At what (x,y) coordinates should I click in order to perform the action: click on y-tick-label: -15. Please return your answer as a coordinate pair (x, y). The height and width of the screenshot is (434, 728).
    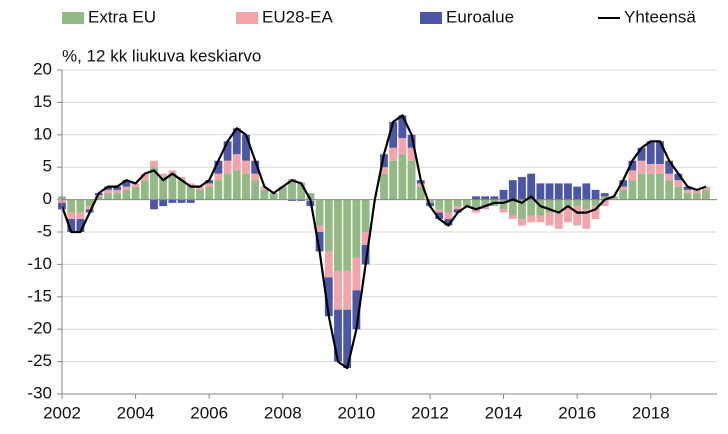
    Looking at the image, I should click on (39, 295).